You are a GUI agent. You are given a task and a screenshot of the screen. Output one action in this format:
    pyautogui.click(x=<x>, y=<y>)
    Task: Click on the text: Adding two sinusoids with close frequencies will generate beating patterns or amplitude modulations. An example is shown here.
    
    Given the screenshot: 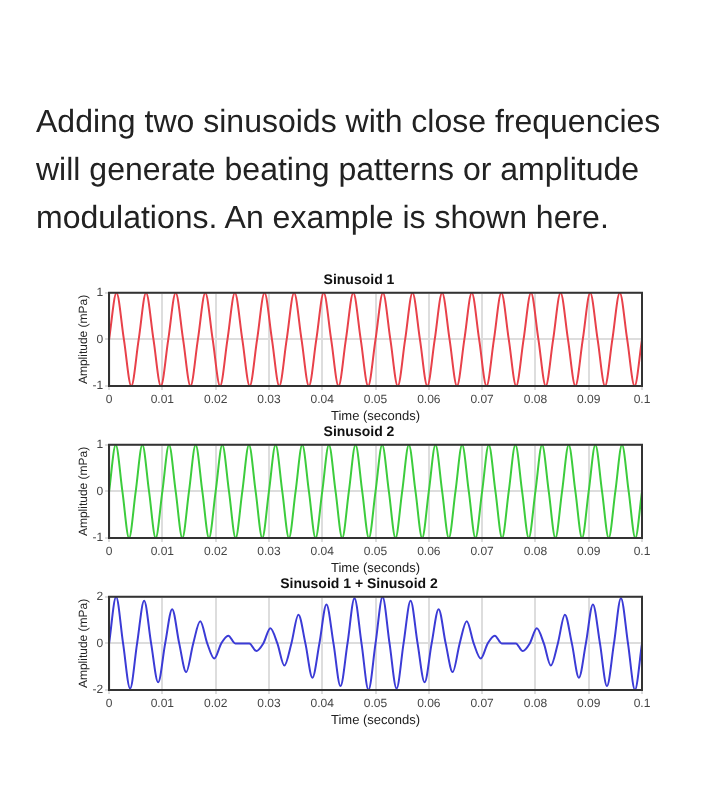 What is the action you would take?
    pyautogui.click(x=349, y=172)
    